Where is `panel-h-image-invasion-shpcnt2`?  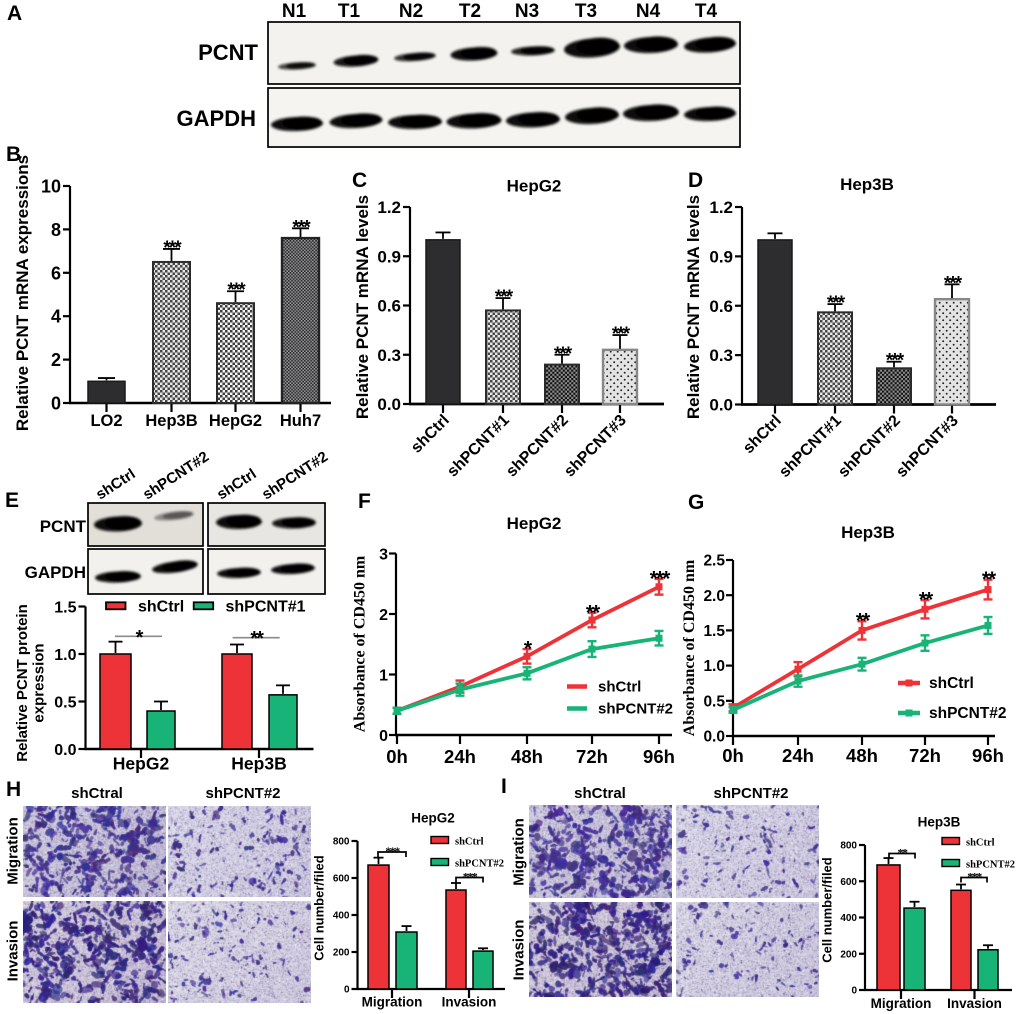
panel-h-image-invasion-shpcnt2 is located at coordinates (239, 952).